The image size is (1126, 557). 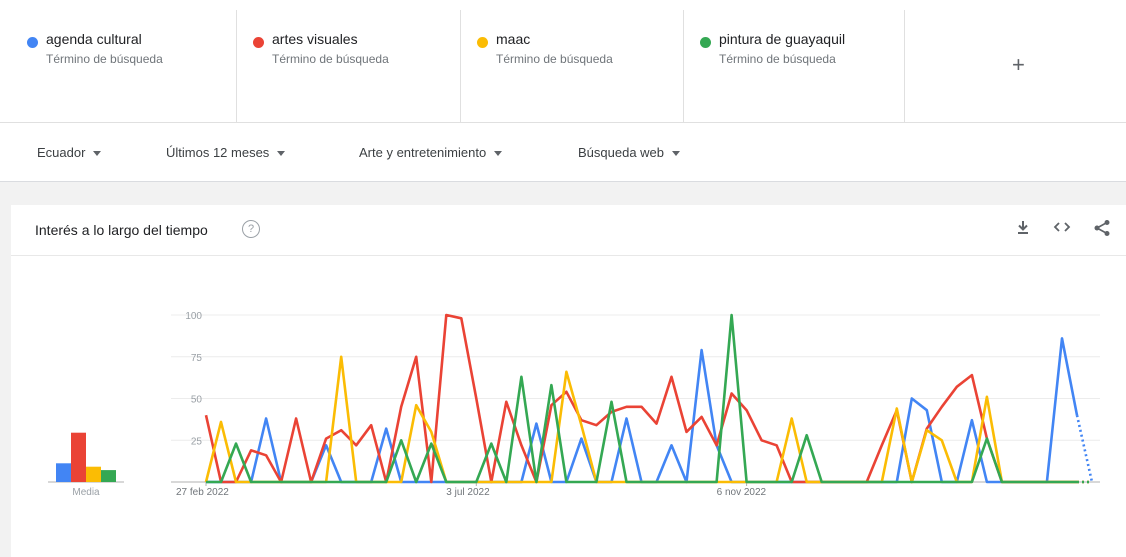 What do you see at coordinates (197, 358) in the screenshot?
I see `y-tick-label: 75` at bounding box center [197, 358].